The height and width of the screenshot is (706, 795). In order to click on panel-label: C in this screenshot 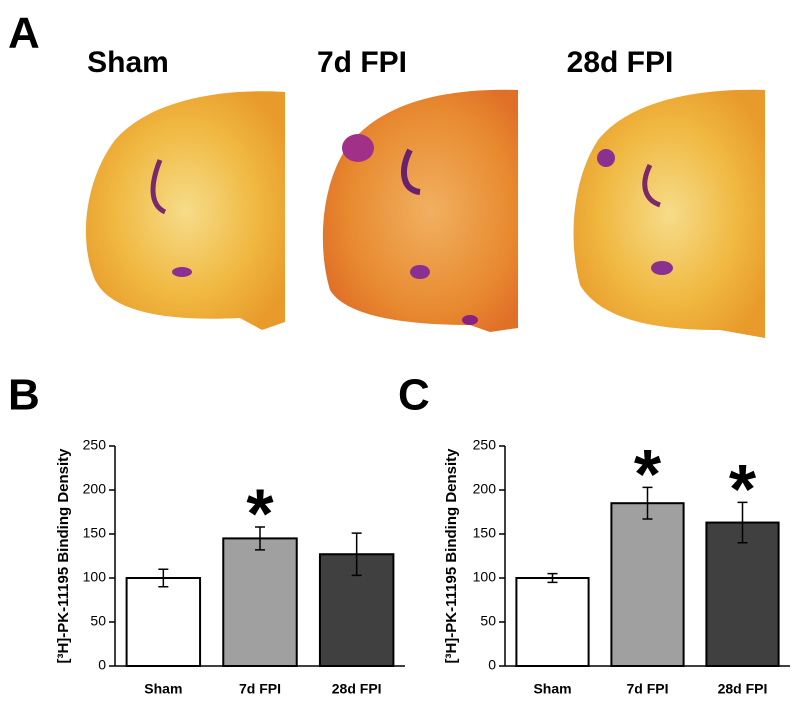, I will do `click(414, 395)`.